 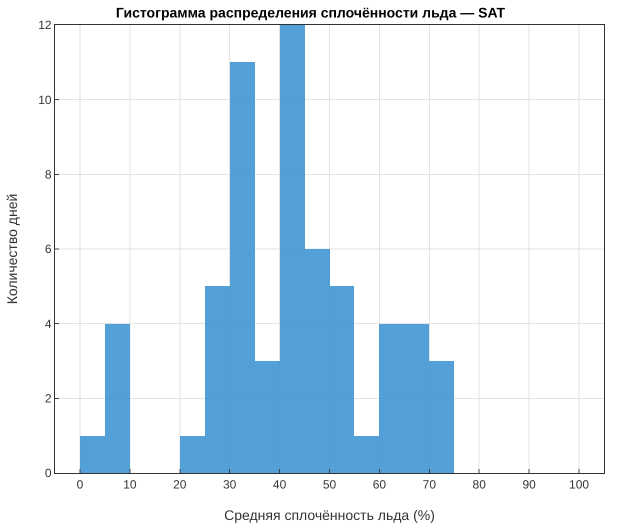 I want to click on x-tick-label: 30, so click(x=230, y=484).